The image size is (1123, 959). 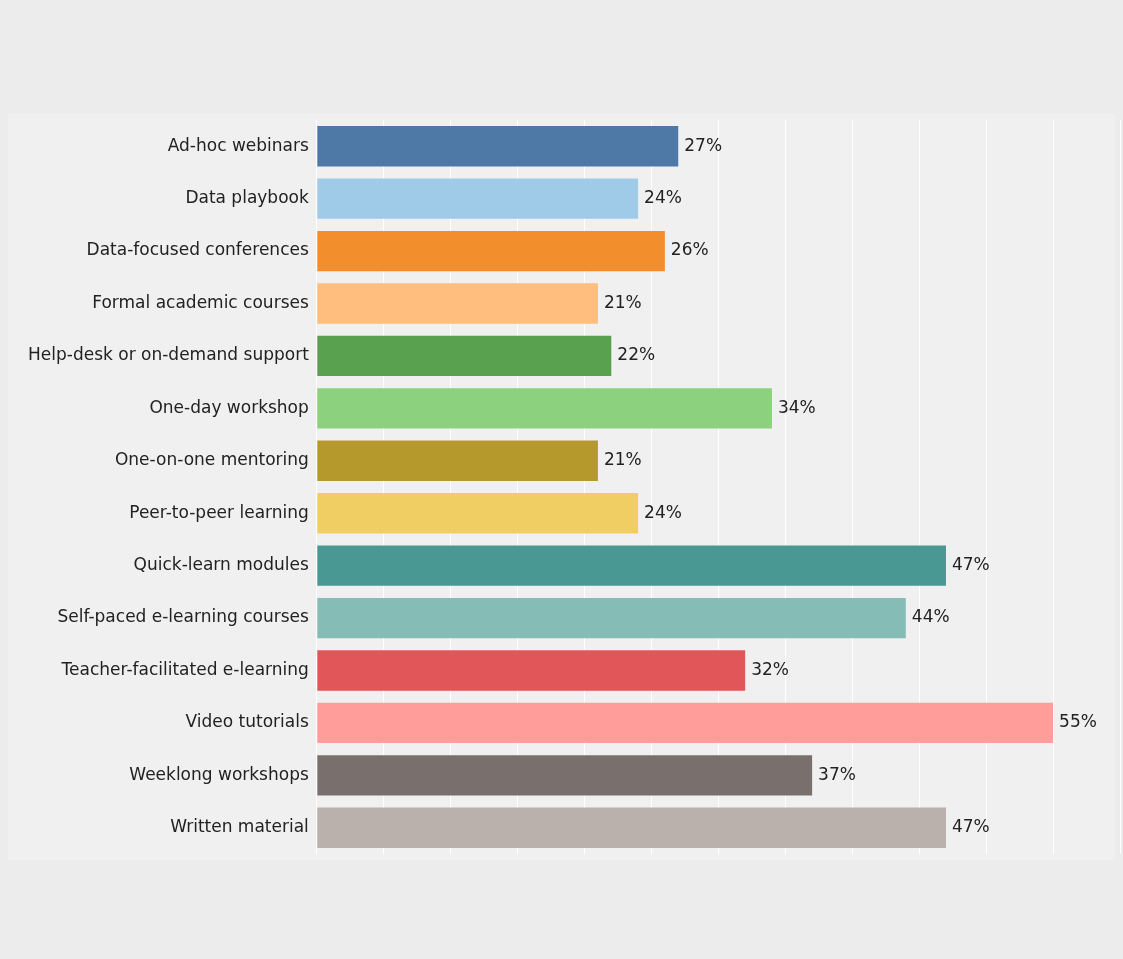 I want to click on y-tick-label: Written material, so click(x=239, y=826).